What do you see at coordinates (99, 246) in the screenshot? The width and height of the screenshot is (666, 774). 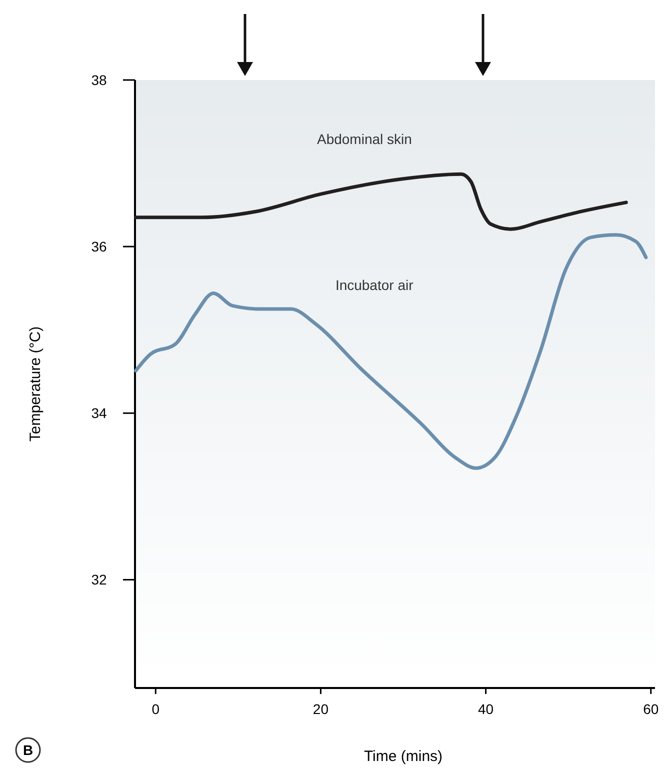 I see `y-tick-label: 36` at bounding box center [99, 246].